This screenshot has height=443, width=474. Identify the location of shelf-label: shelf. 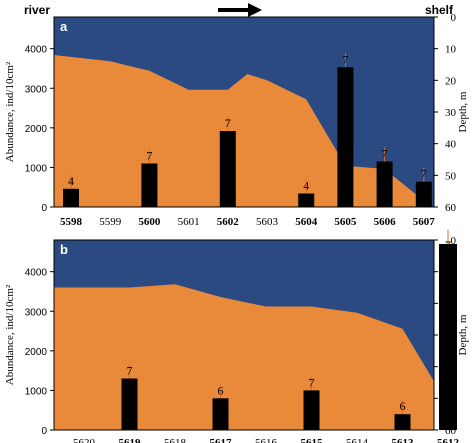
(439, 10).